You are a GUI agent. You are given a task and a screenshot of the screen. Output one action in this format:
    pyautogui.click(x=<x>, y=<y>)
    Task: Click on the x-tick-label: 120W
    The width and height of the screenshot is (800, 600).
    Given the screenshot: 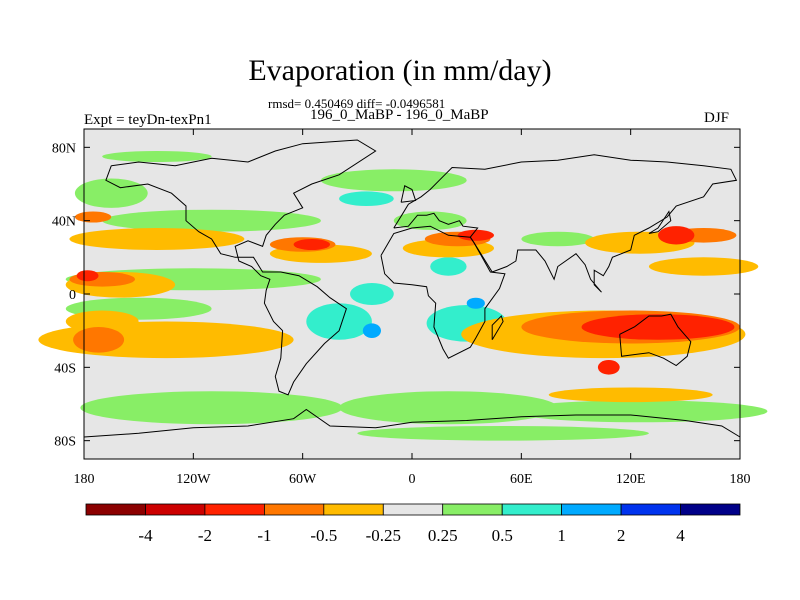 What is the action you would take?
    pyautogui.click(x=193, y=479)
    